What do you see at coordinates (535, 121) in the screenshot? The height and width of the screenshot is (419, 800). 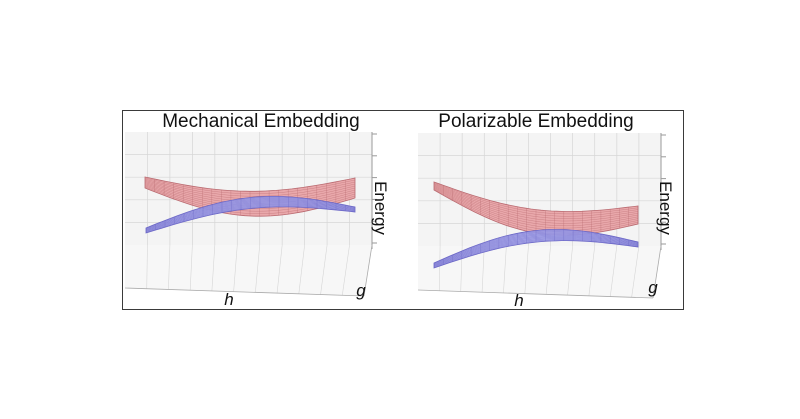 I see `panel-title: Polarizable Embedding` at bounding box center [535, 121].